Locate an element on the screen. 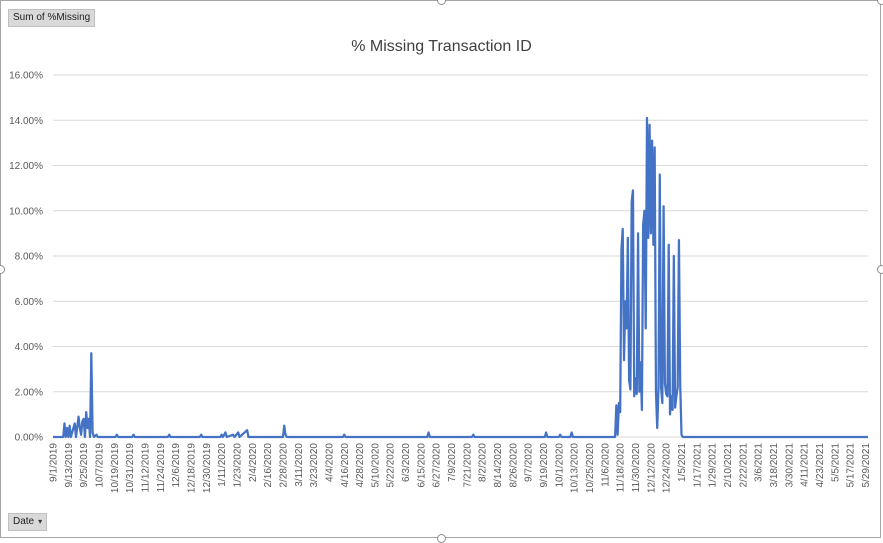 This screenshot has width=883, height=543. x-tick-label: 2/10/2021 is located at coordinates (728, 465).